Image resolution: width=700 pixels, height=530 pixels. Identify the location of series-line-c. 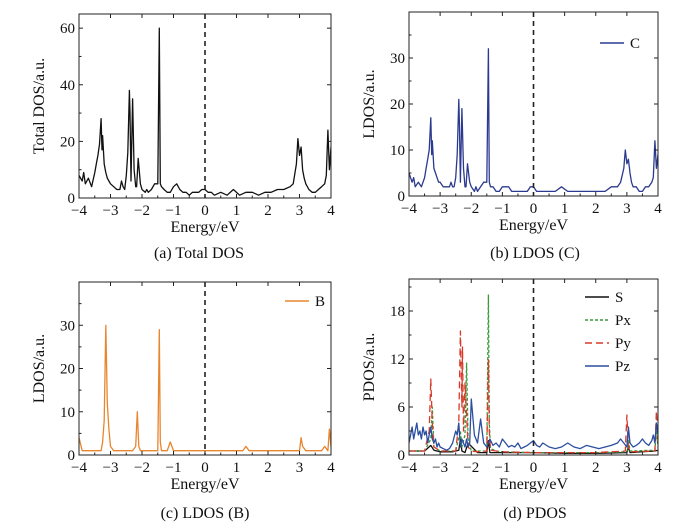
(533, 120).